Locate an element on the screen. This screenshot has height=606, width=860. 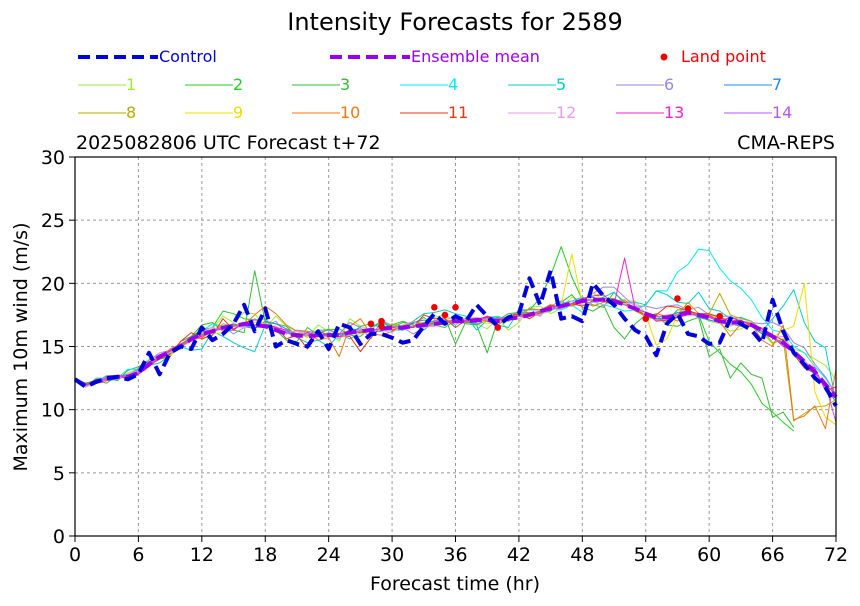
y-tick-label: 10 is located at coordinates (53, 411).